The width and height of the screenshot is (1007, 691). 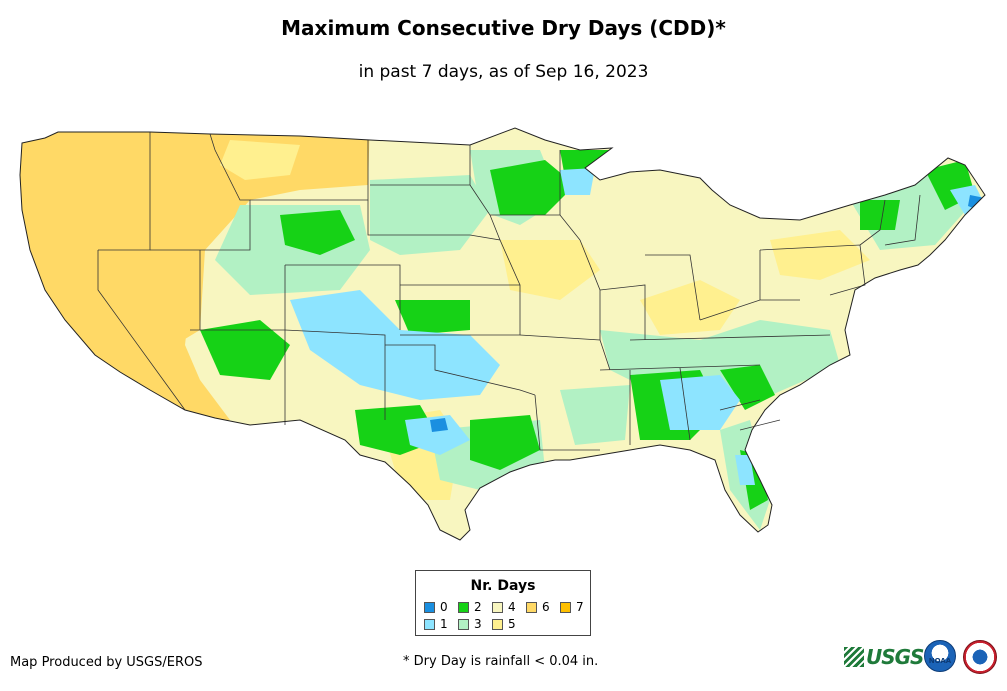 I want to click on legend-label-0: 0, so click(x=444, y=607).